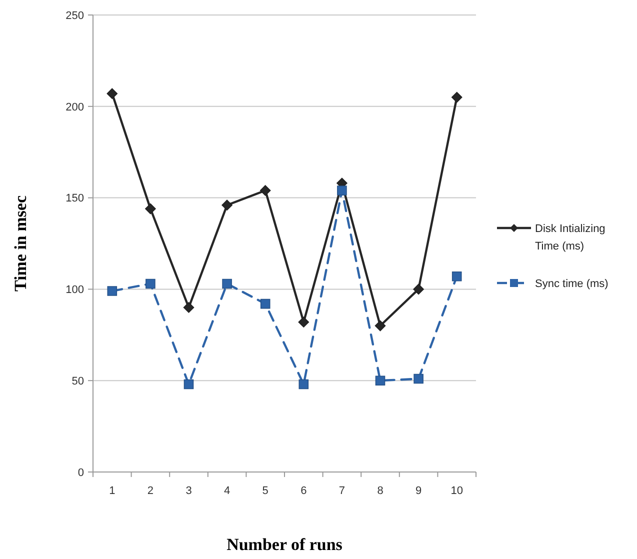  Describe the element at coordinates (75, 16) in the screenshot. I see `y-tick-label: 250` at that location.